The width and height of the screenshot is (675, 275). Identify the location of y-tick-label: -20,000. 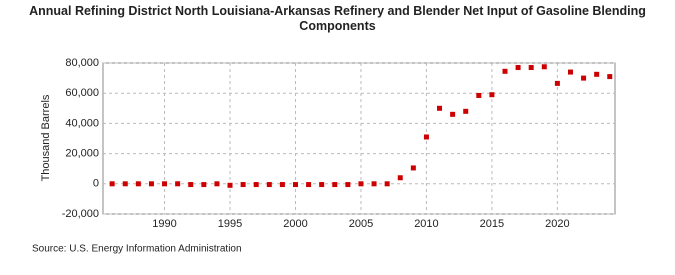
(80, 214).